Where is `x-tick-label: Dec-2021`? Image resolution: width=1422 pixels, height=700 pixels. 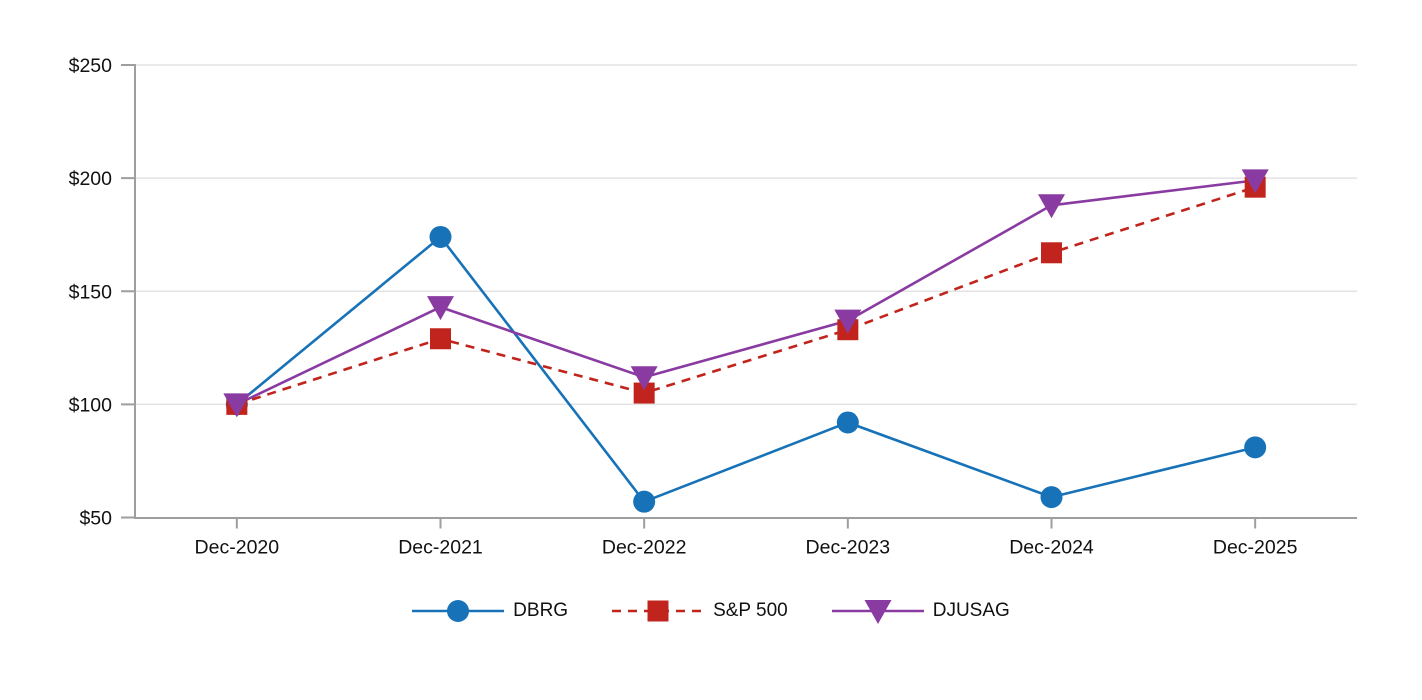
x-tick-label: Dec-2021 is located at coordinates (440, 548).